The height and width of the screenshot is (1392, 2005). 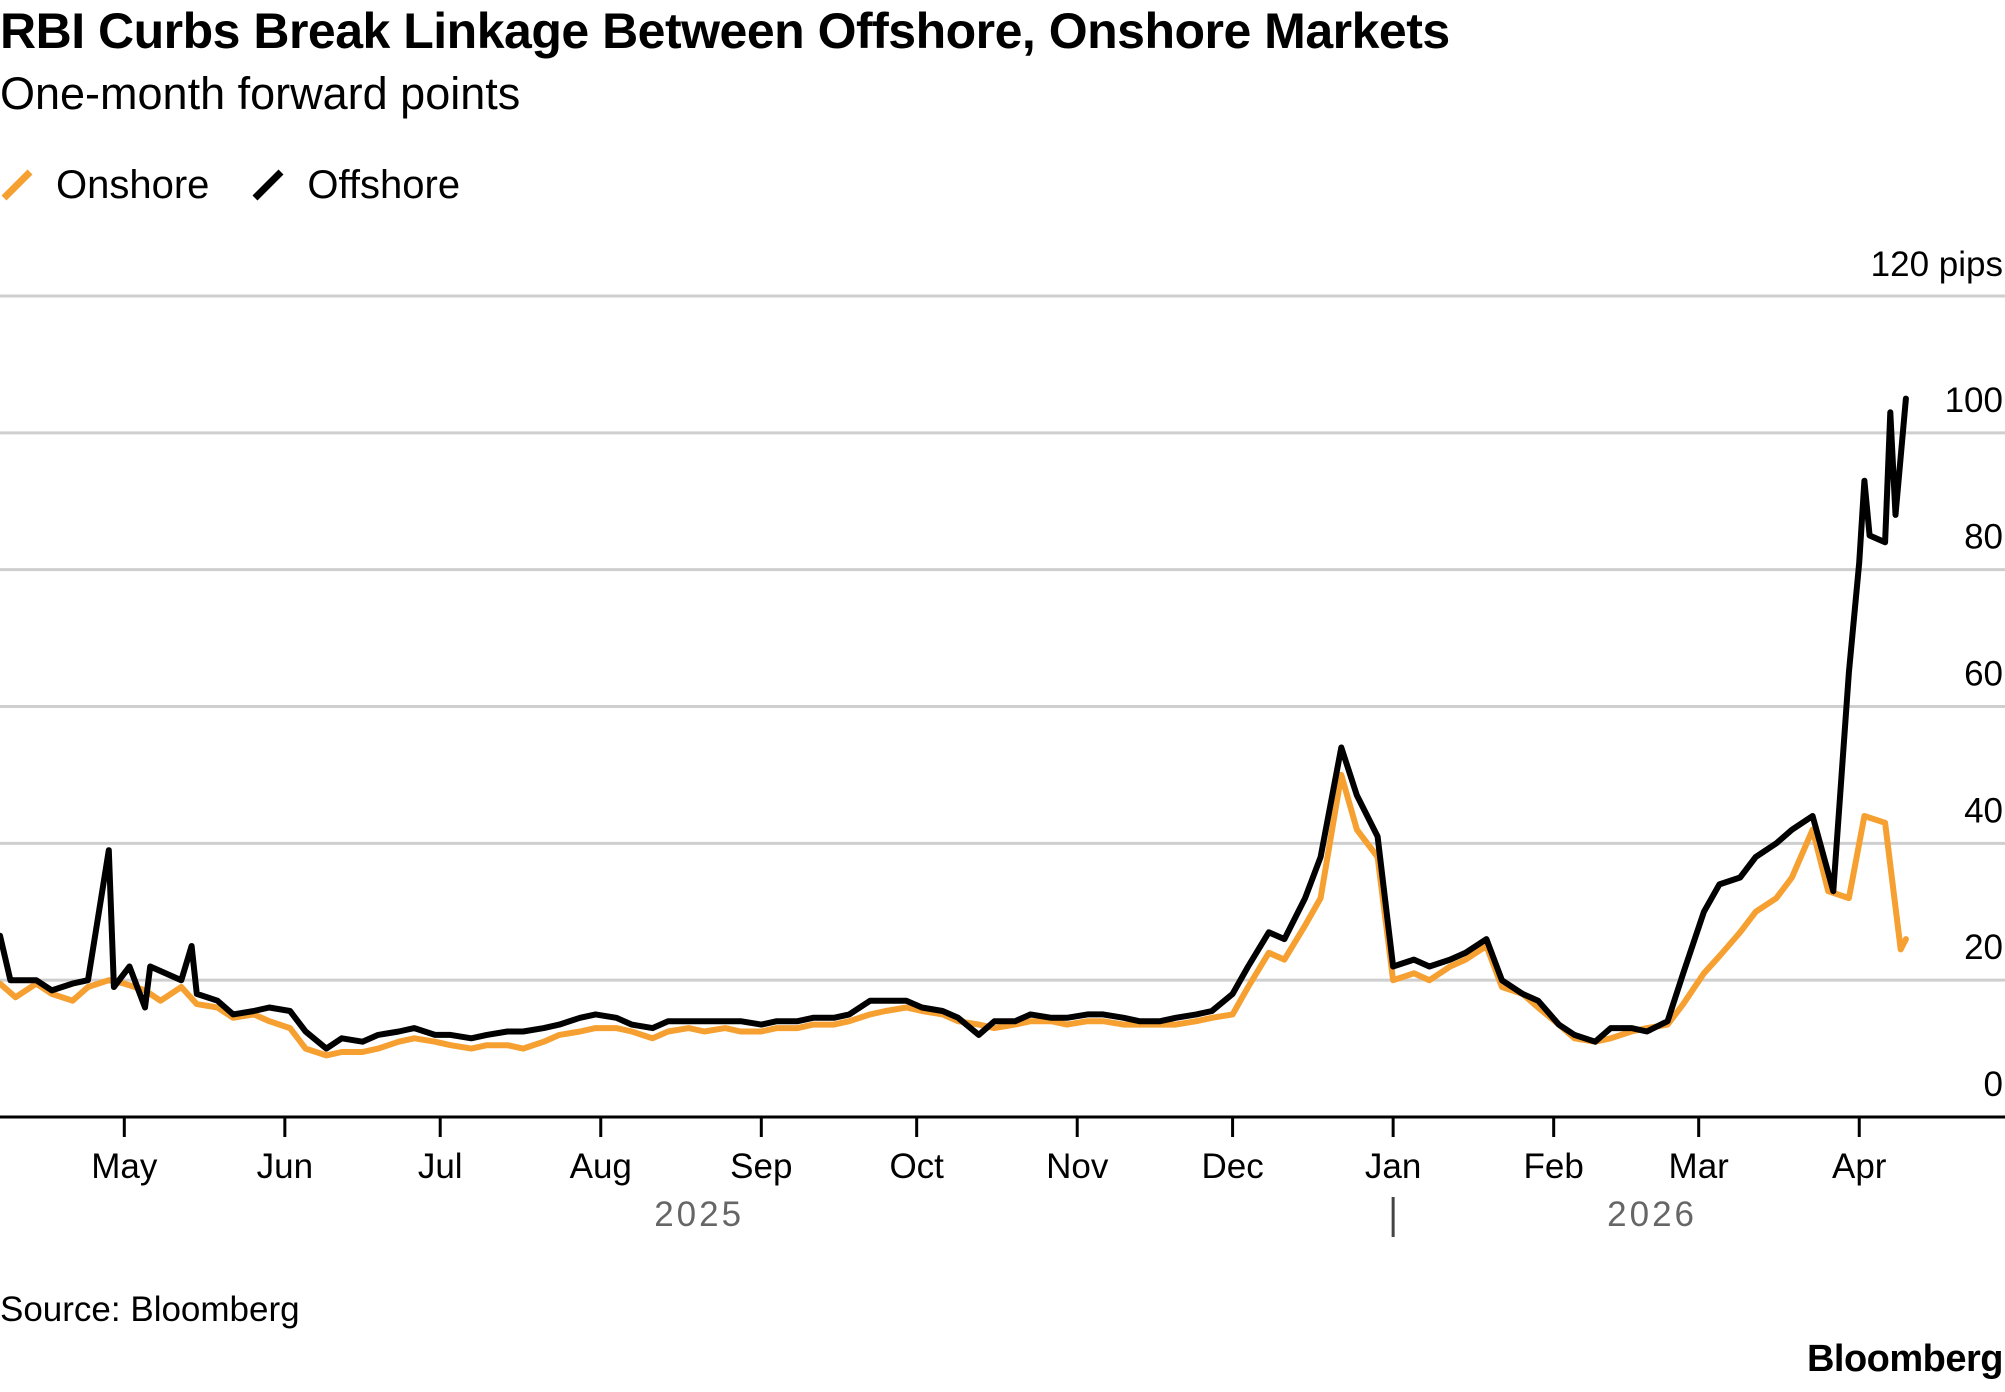 I want to click on legend-item-offshore: Offshore, so click(x=355, y=185).